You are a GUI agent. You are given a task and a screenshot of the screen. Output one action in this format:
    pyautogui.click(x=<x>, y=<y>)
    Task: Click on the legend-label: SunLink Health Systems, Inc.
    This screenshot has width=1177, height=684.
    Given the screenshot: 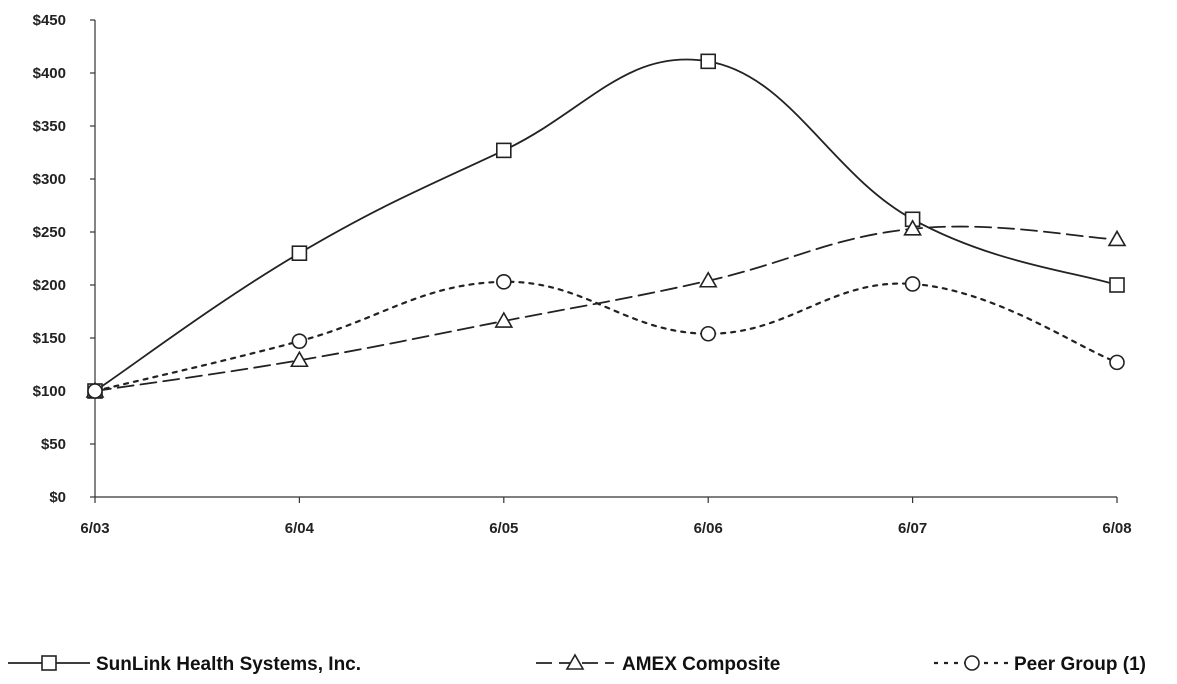 What is the action you would take?
    pyautogui.click(x=228, y=664)
    